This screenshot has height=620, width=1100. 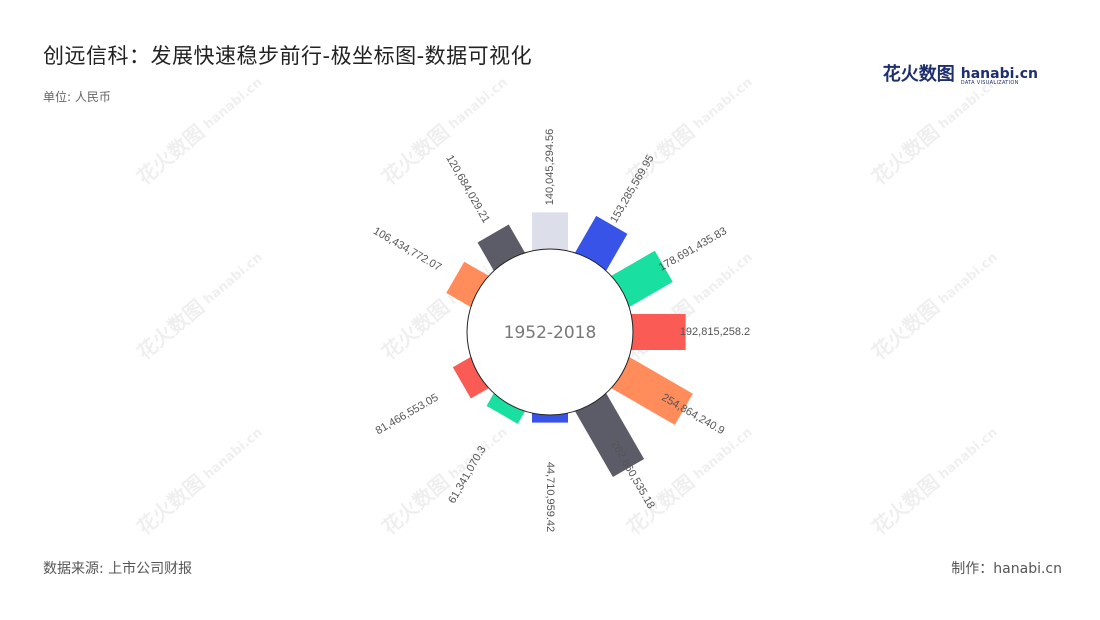 I want to click on bar-value-label: 106,434,772.07, so click(x=407, y=249).